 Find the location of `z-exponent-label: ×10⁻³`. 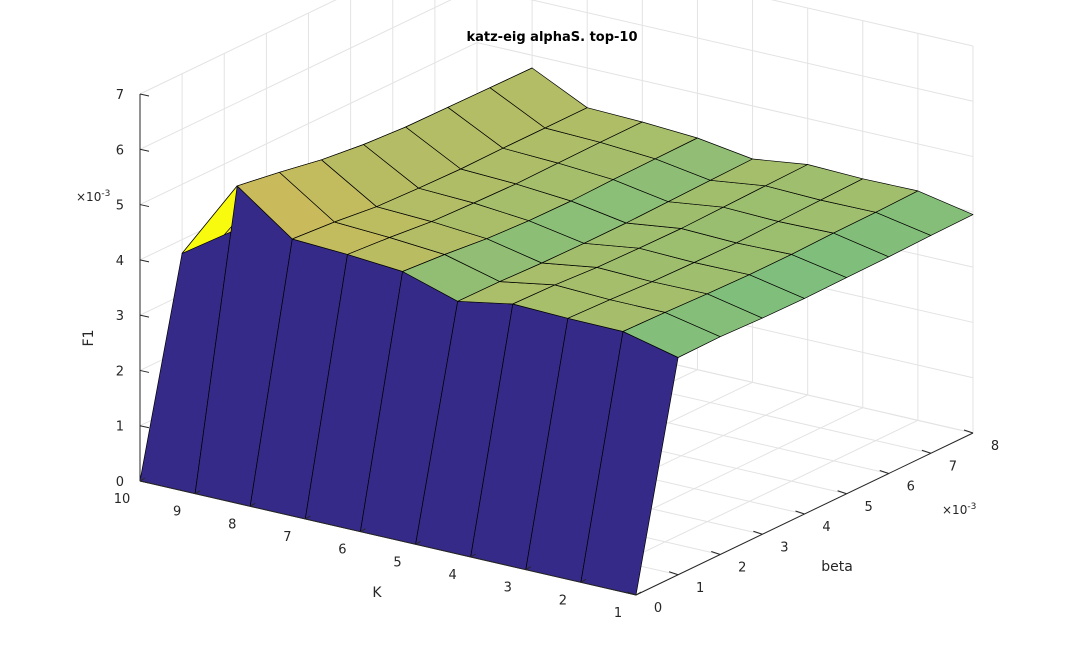

z-exponent-label: ×10⁻³ is located at coordinates (93, 196).